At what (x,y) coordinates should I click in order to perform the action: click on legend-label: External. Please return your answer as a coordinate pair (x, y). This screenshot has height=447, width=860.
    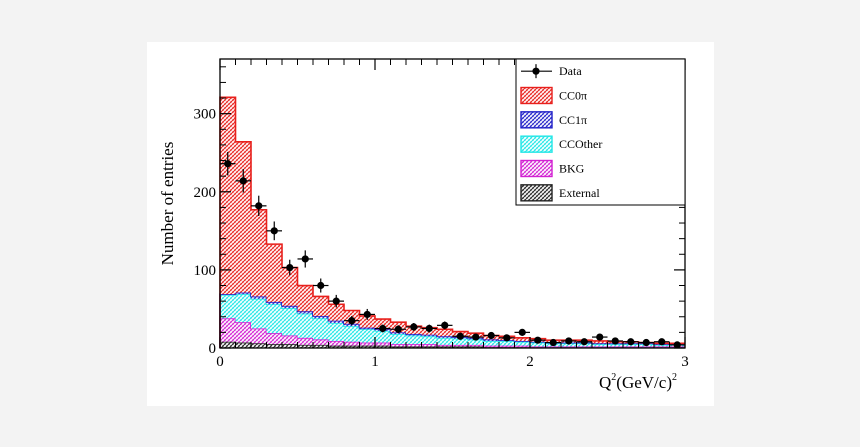
    Looking at the image, I should click on (579, 193).